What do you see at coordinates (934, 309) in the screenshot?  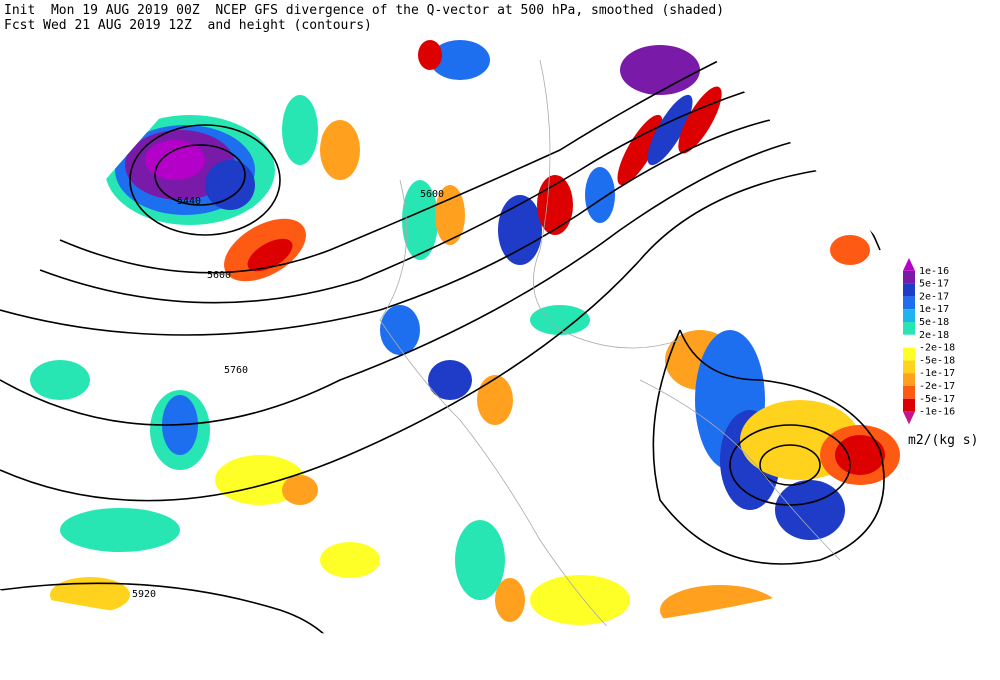 I see `colorbar-label: 1e-17` at bounding box center [934, 309].